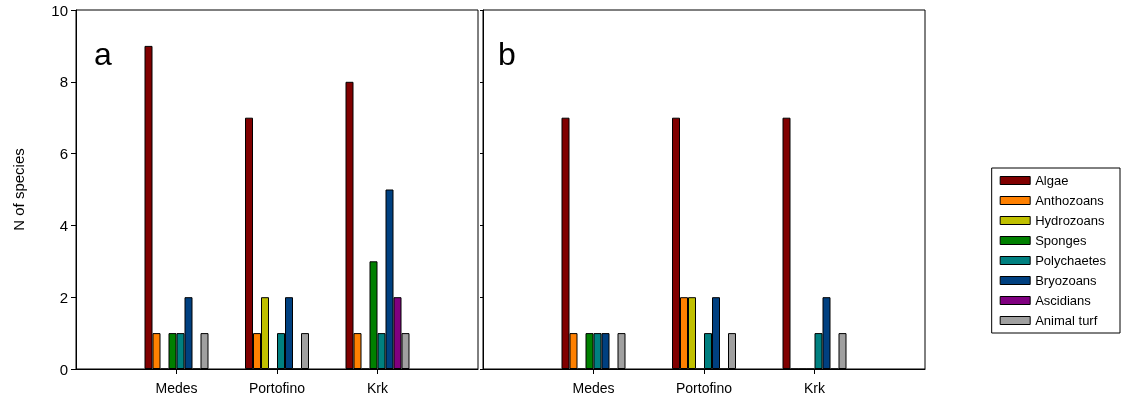 The height and width of the screenshot is (408, 1129). What do you see at coordinates (103, 54) in the screenshot?
I see `annotation: a` at bounding box center [103, 54].